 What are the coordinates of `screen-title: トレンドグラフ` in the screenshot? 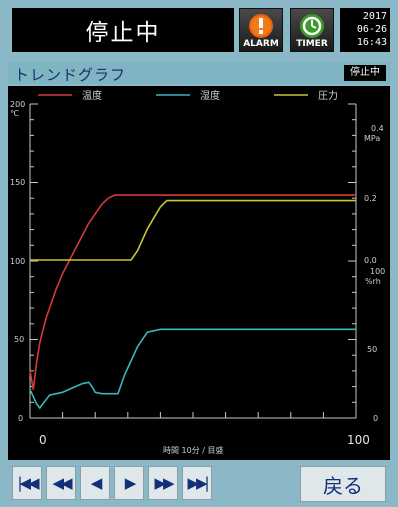 It's located at (70, 75).